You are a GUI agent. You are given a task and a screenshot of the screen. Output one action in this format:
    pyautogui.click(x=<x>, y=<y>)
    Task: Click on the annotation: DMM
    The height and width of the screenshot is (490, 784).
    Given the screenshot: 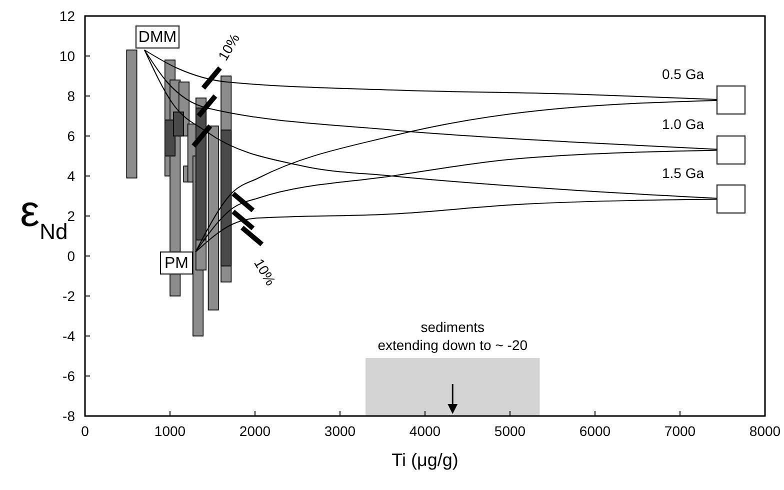 What is the action you would take?
    pyautogui.click(x=157, y=37)
    